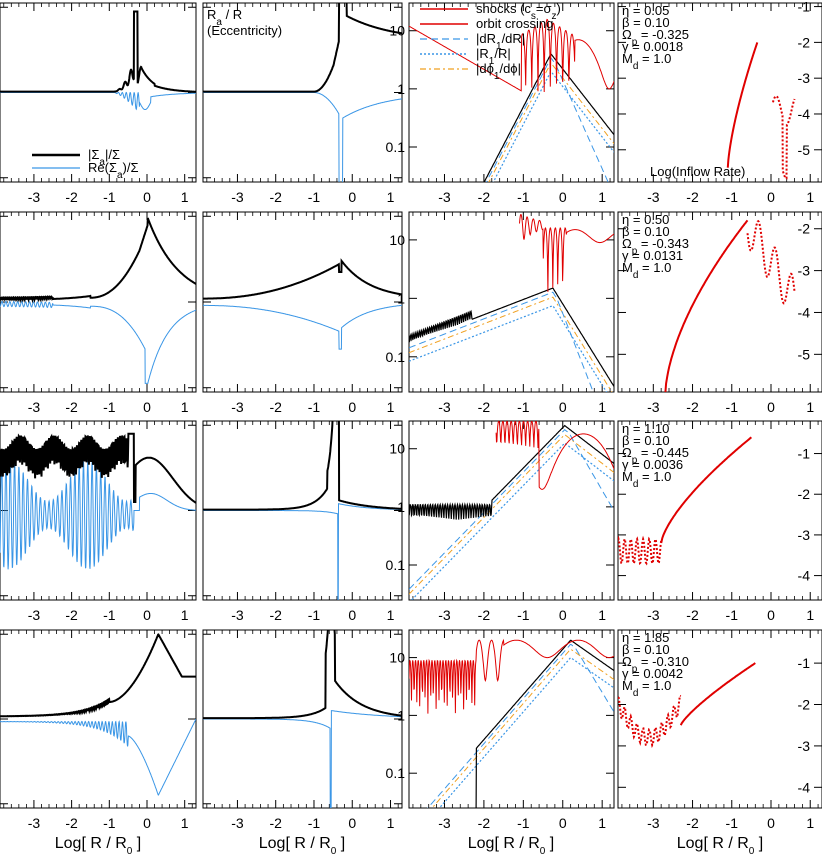  Describe the element at coordinates (804, 663) in the screenshot. I see `y-tick-label: -1` at that location.